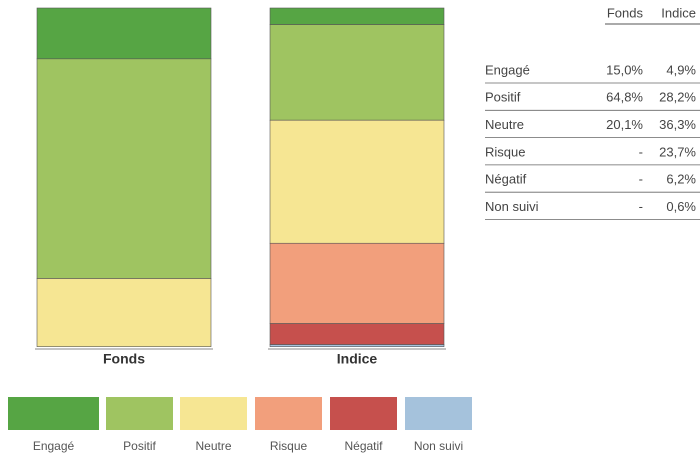 The width and height of the screenshot is (700, 457). Describe the element at coordinates (681, 69) in the screenshot. I see `table-value: 4,9%` at that location.